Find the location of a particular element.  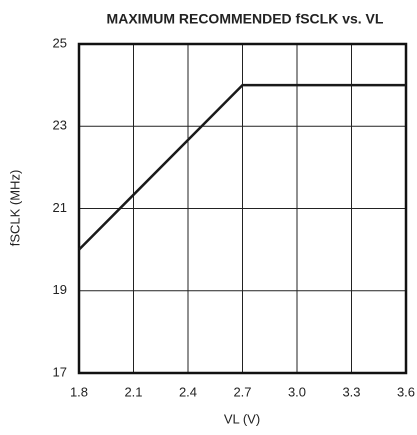

y-tick-label: 25 is located at coordinates (60, 42).